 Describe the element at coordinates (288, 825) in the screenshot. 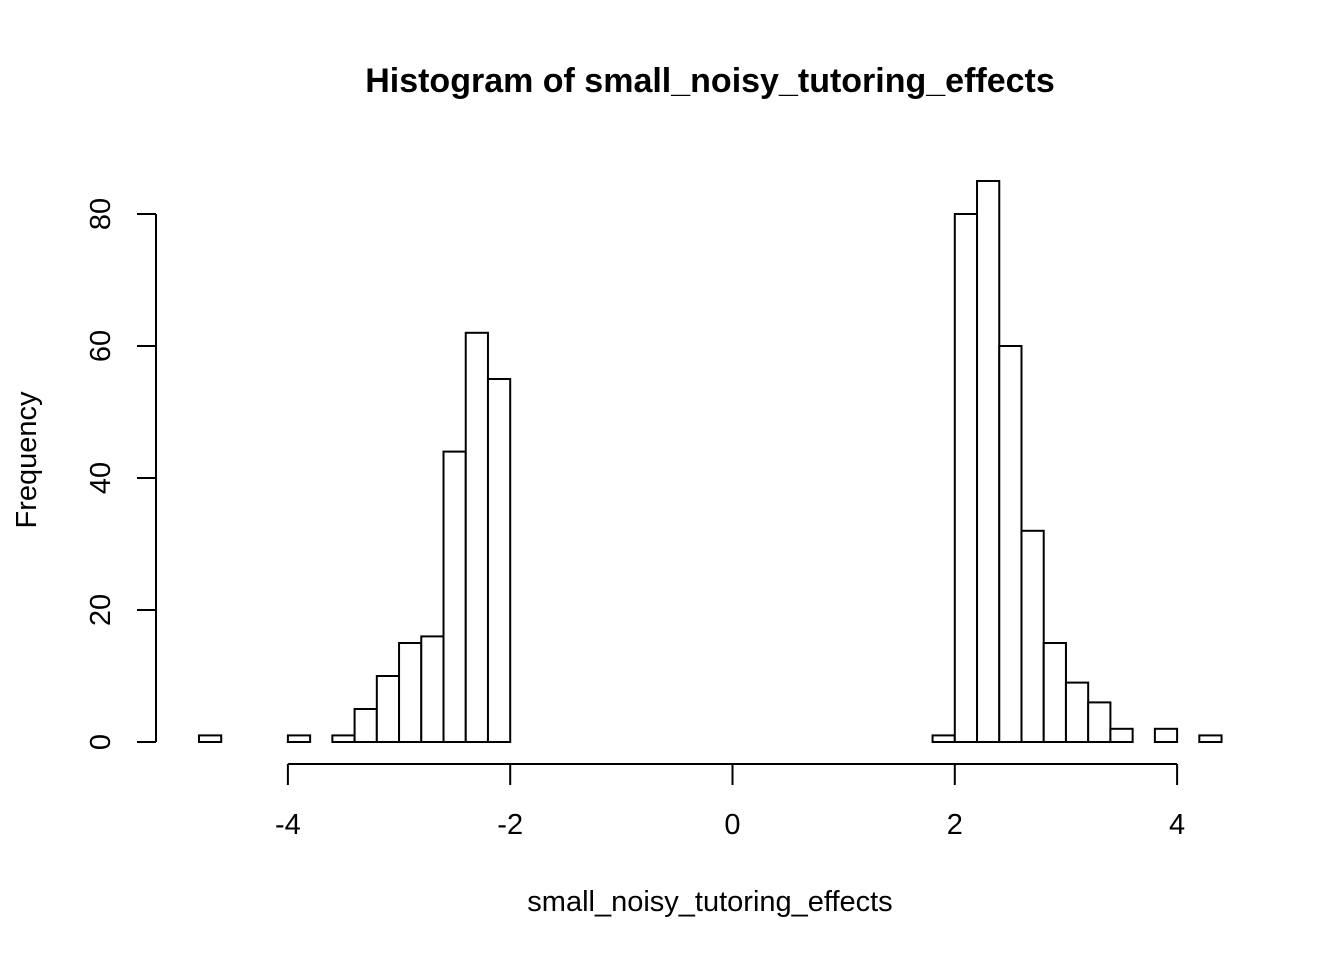

I see `x-tick-label: -4` at that location.